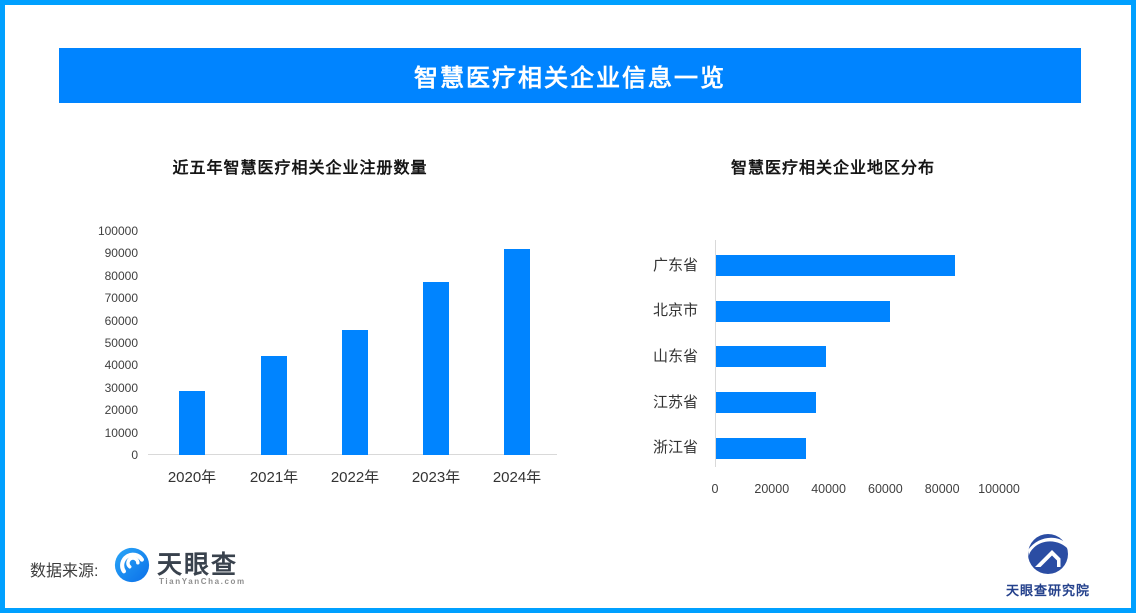  What do you see at coordinates (436, 368) in the screenshot?
I see `bar-2023年` at bounding box center [436, 368].